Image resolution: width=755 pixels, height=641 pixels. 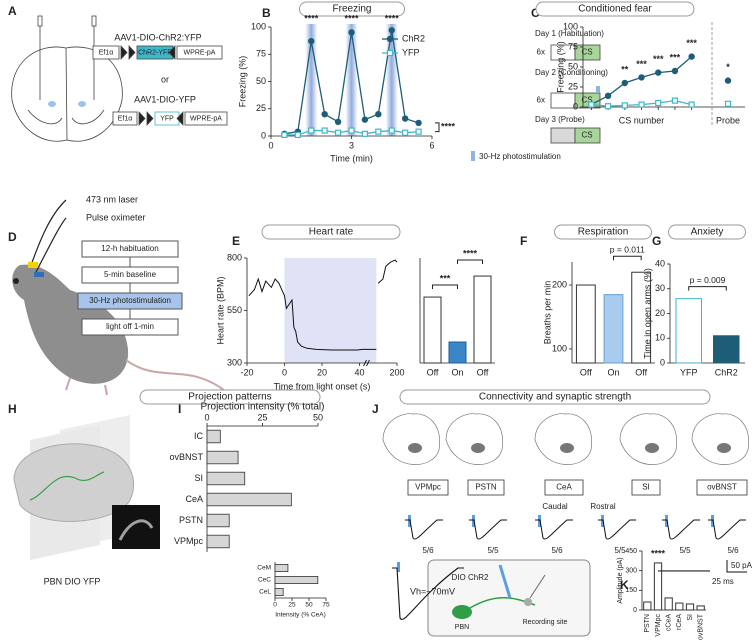 What do you see at coordinates (509, 598) in the screenshot?
I see `recording-schematic` at bounding box center [509, 598].